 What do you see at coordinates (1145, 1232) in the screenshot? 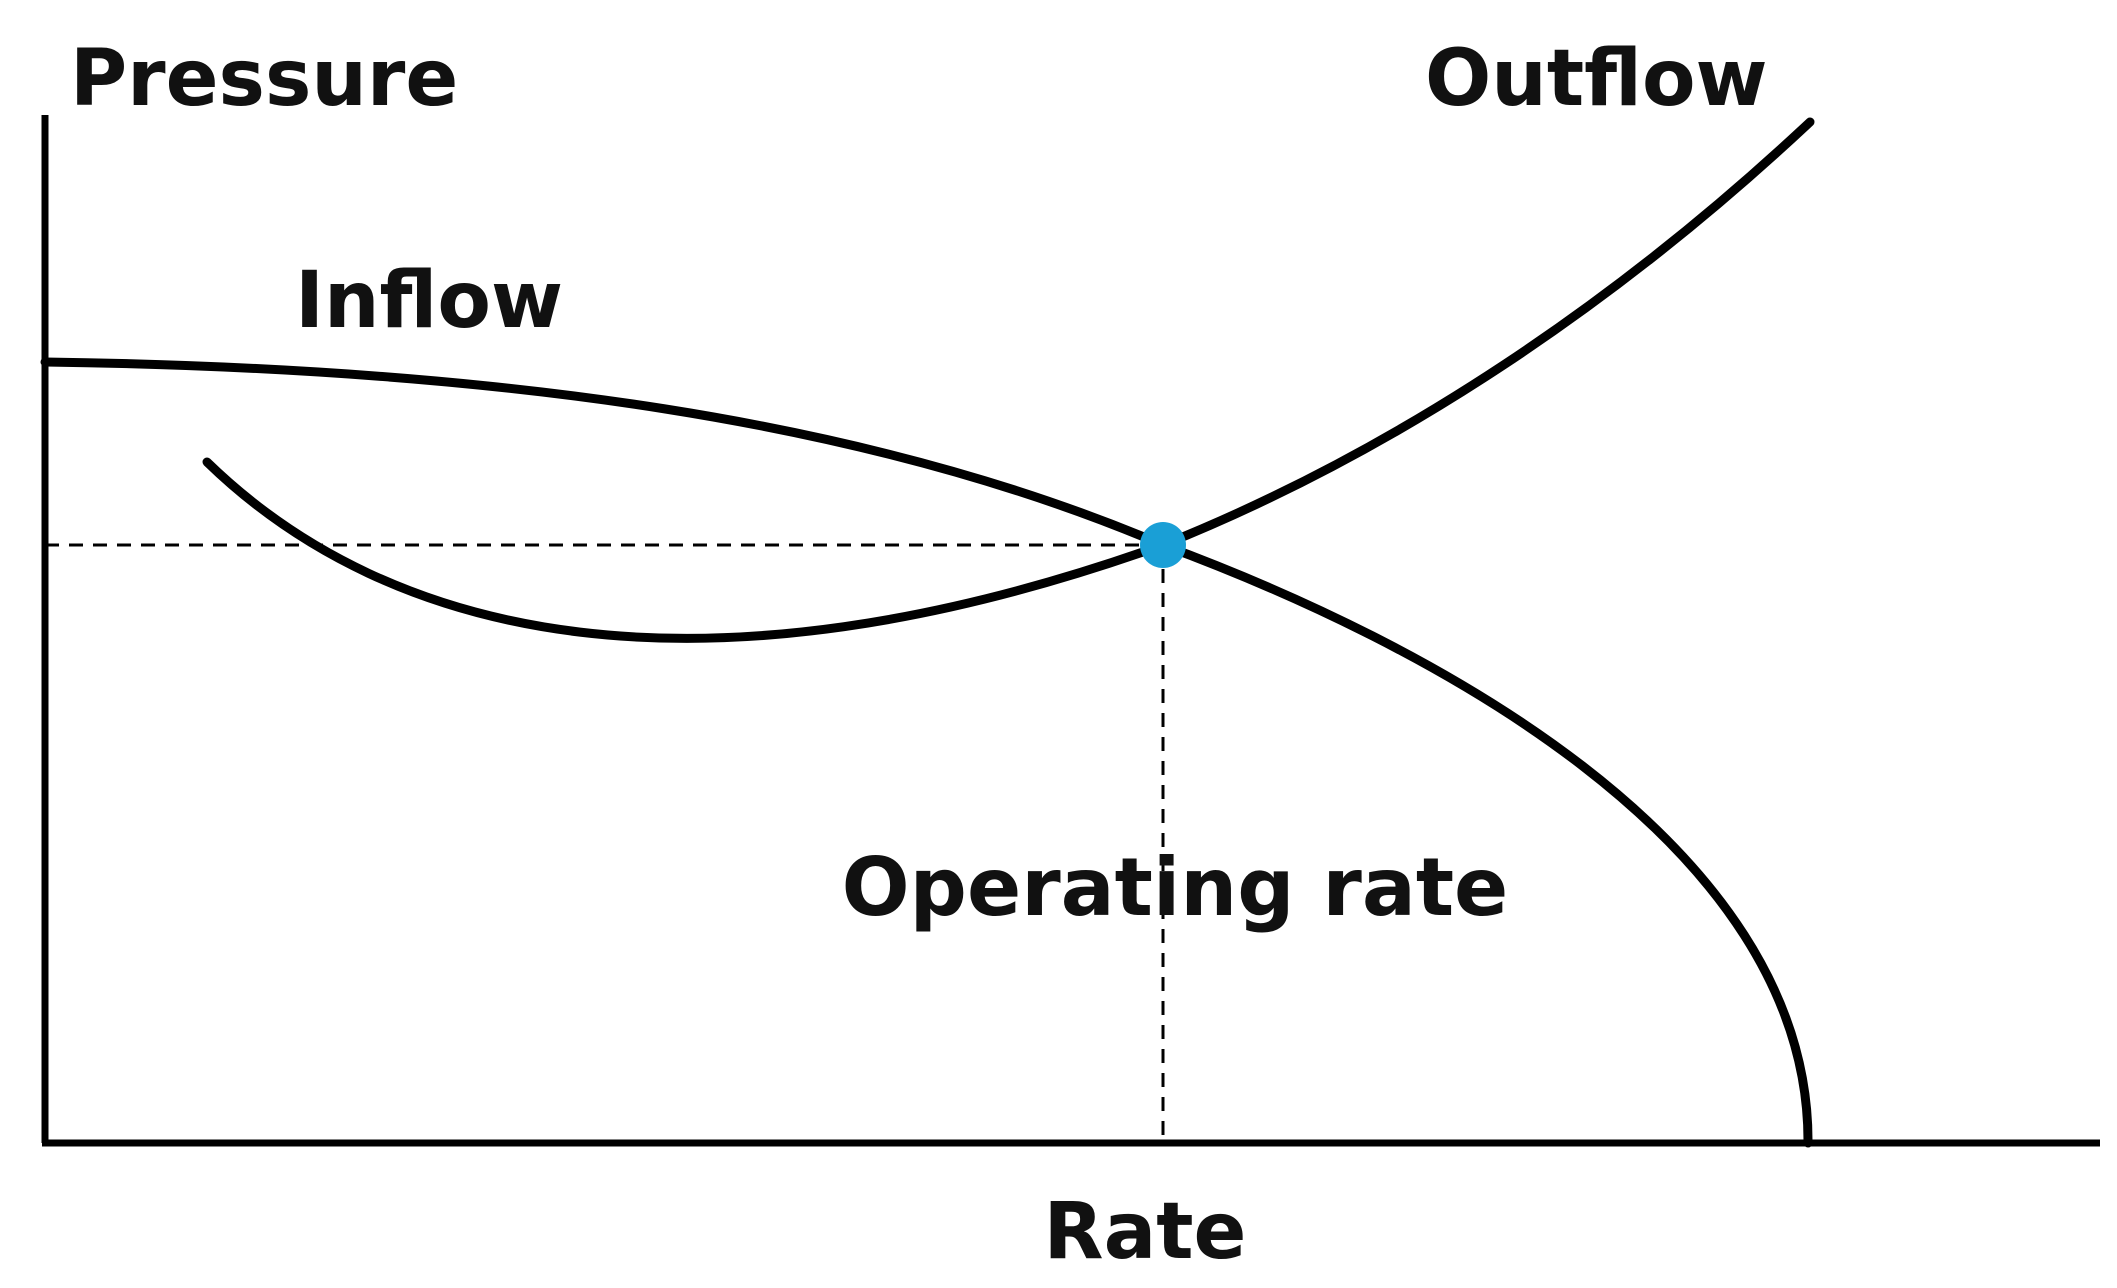
I see `x-axis-label: Rate` at bounding box center [1145, 1232].